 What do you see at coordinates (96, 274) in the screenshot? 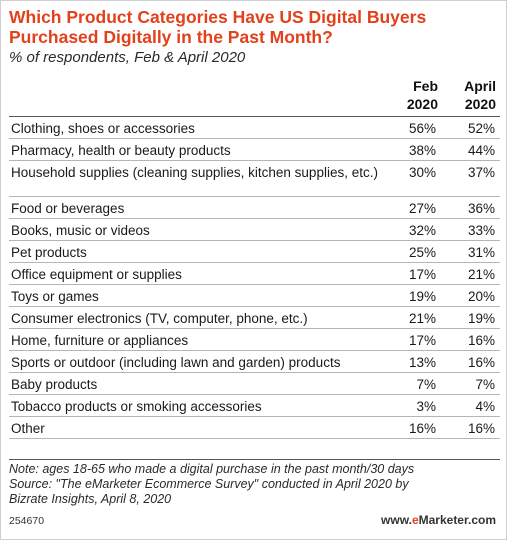
I see `row-label: Office equipment or supplies` at bounding box center [96, 274].